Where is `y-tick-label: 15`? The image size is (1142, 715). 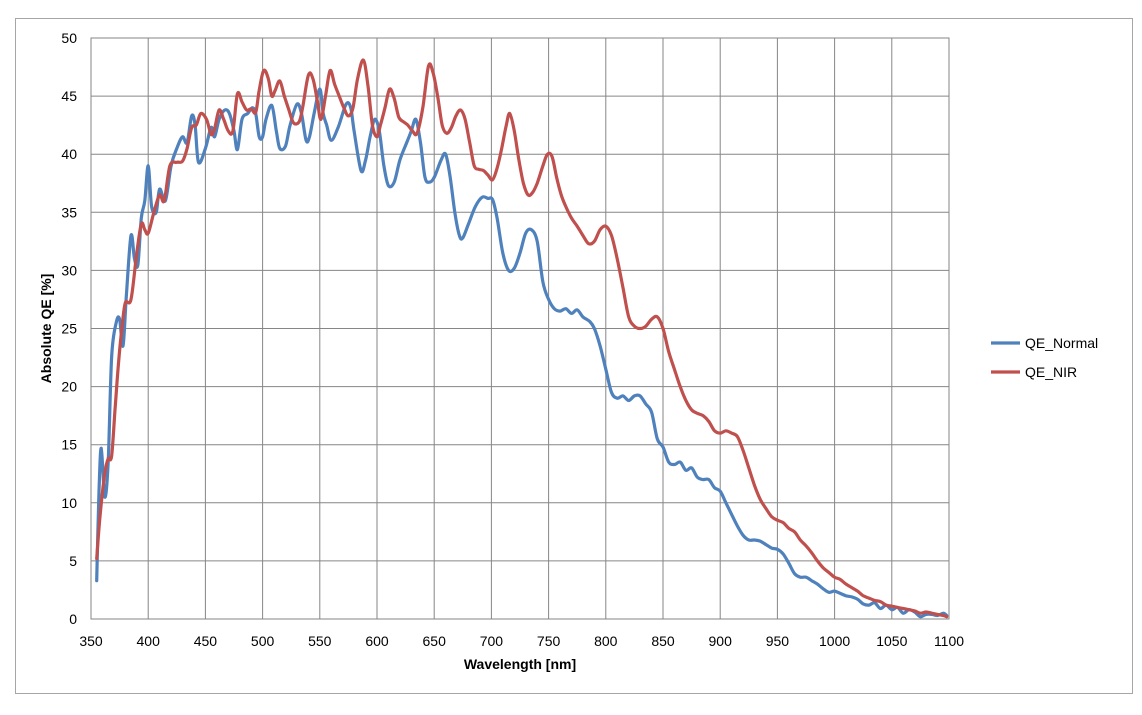 y-tick-label: 15 is located at coordinates (69, 445).